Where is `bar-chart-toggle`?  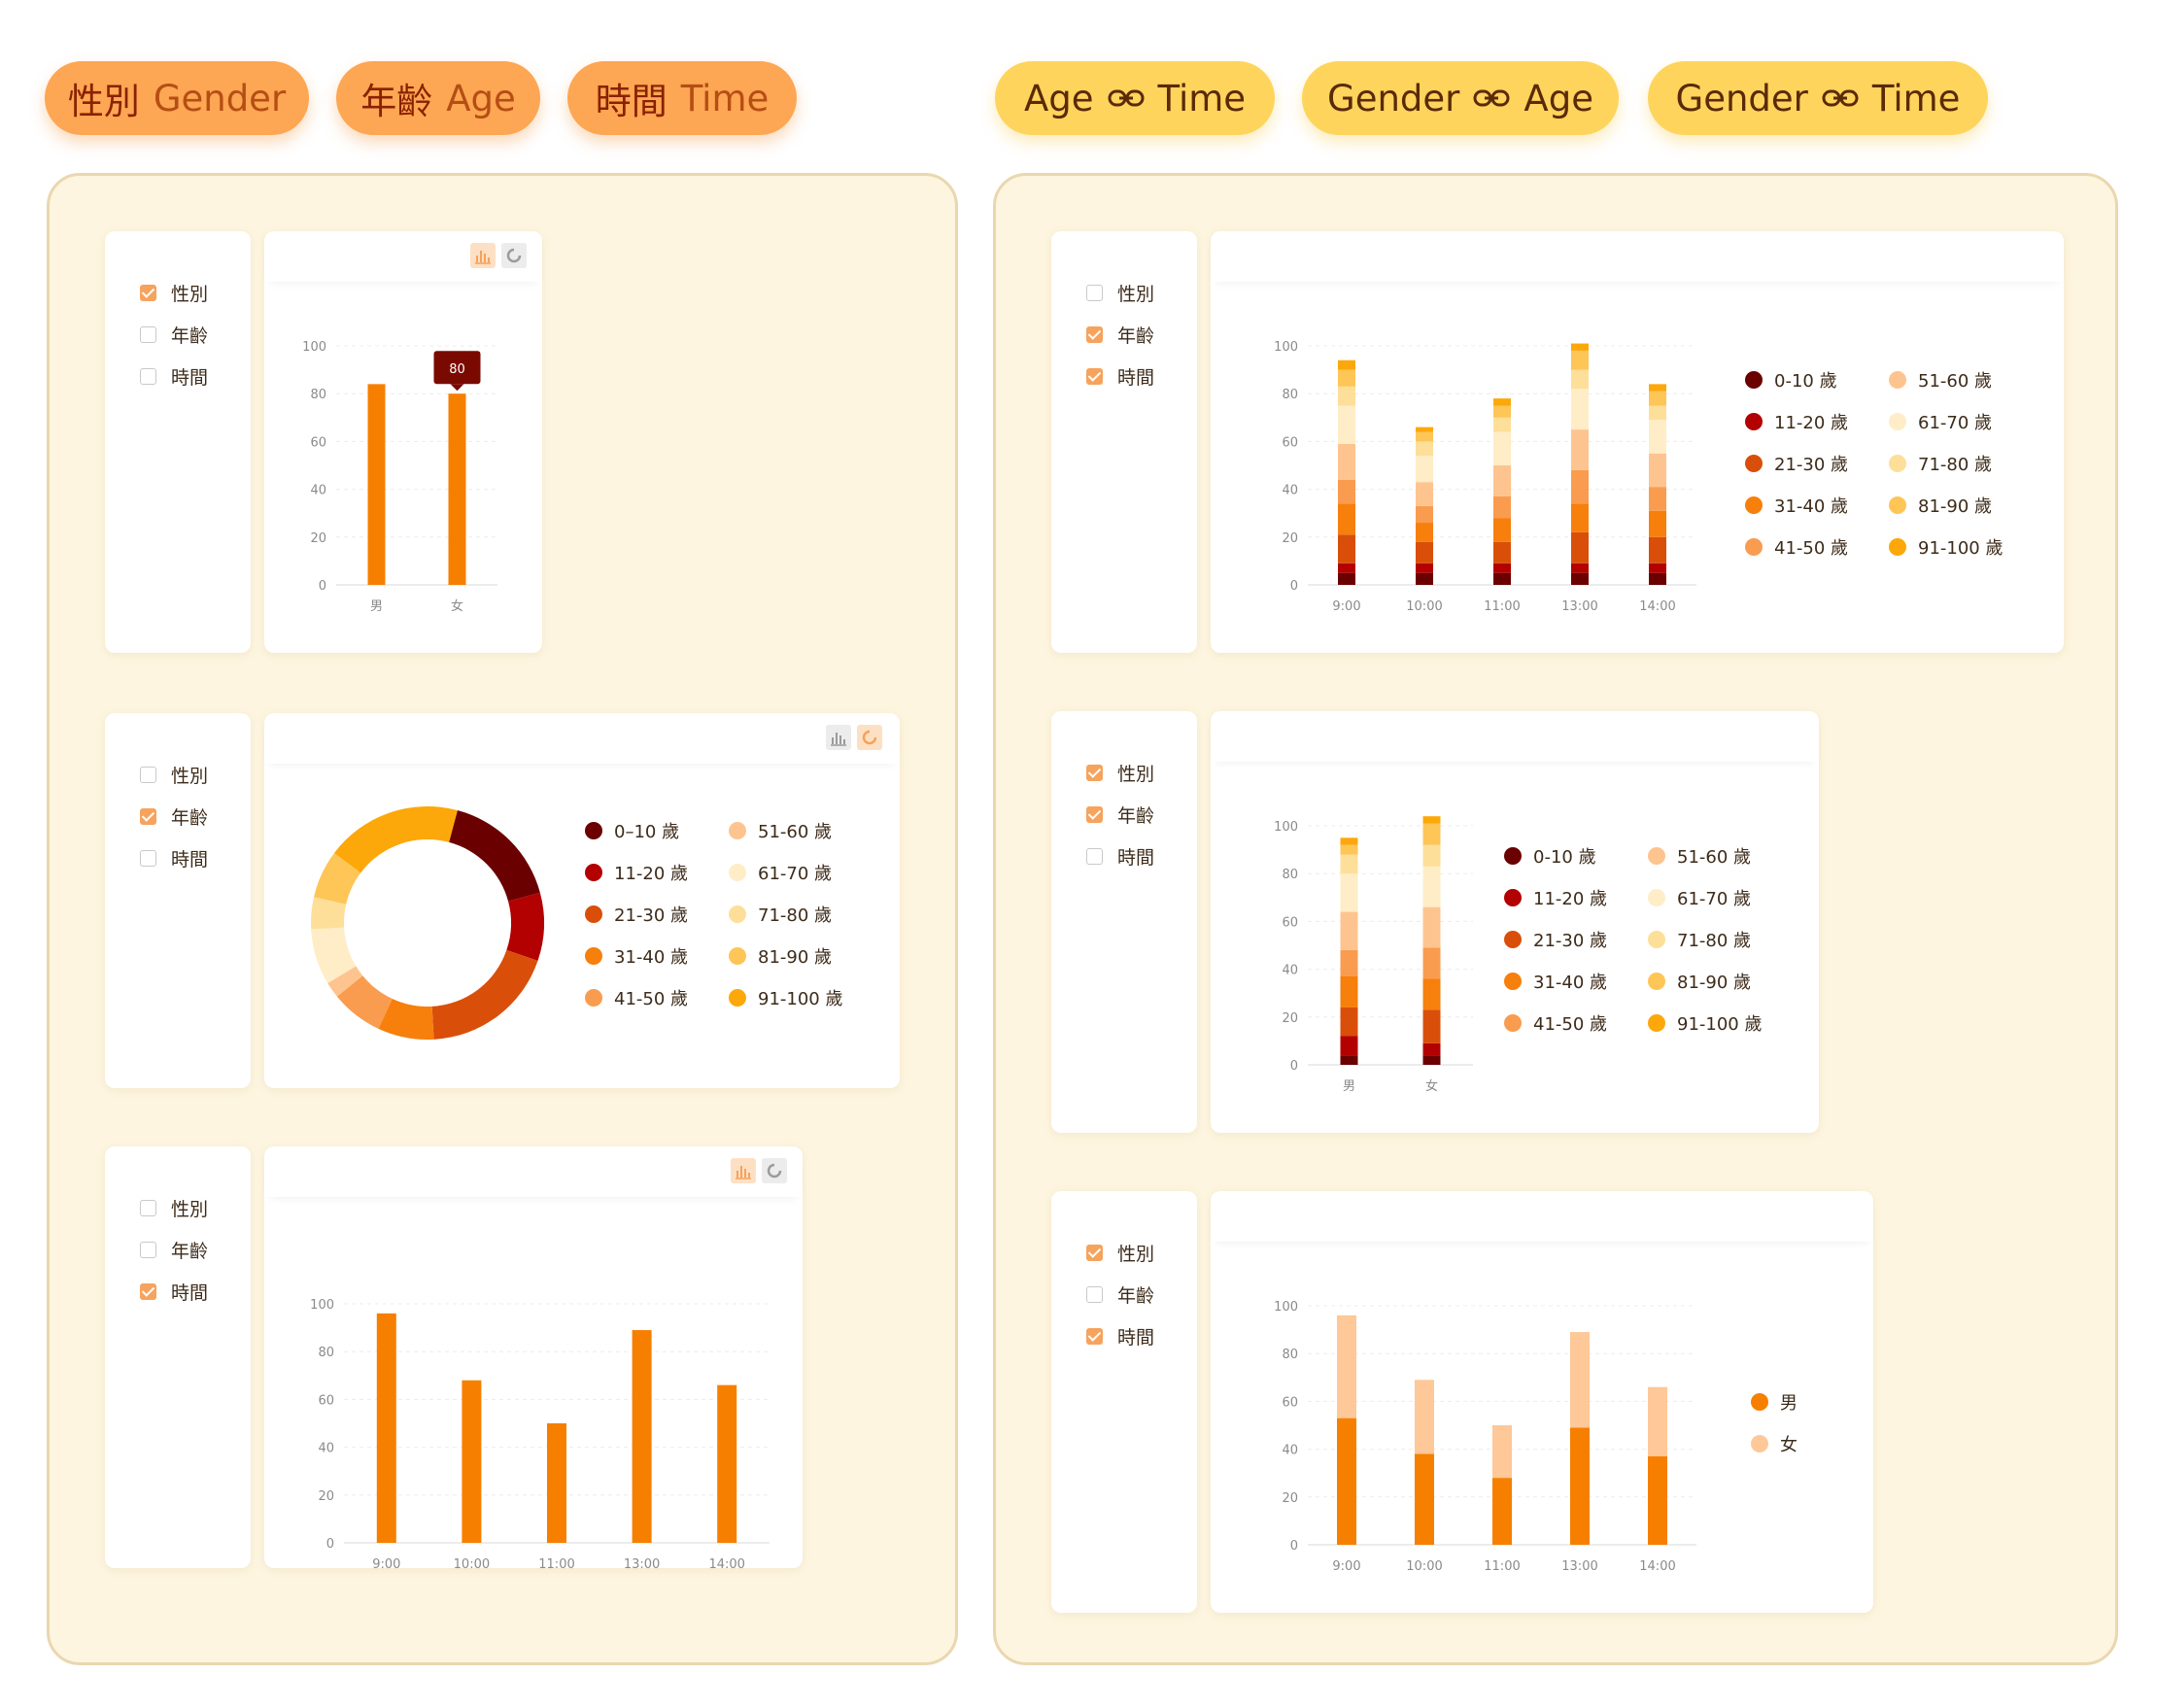 bar-chart-toggle is located at coordinates (743, 1170).